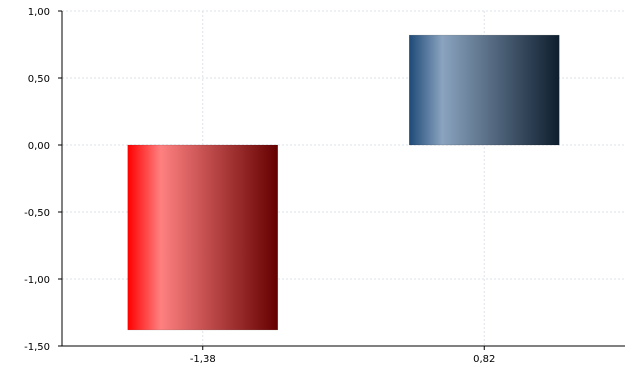 This screenshot has height=378, width=629. What do you see at coordinates (39, 79) in the screenshot?
I see `y-tick-label: 0,50` at bounding box center [39, 79].